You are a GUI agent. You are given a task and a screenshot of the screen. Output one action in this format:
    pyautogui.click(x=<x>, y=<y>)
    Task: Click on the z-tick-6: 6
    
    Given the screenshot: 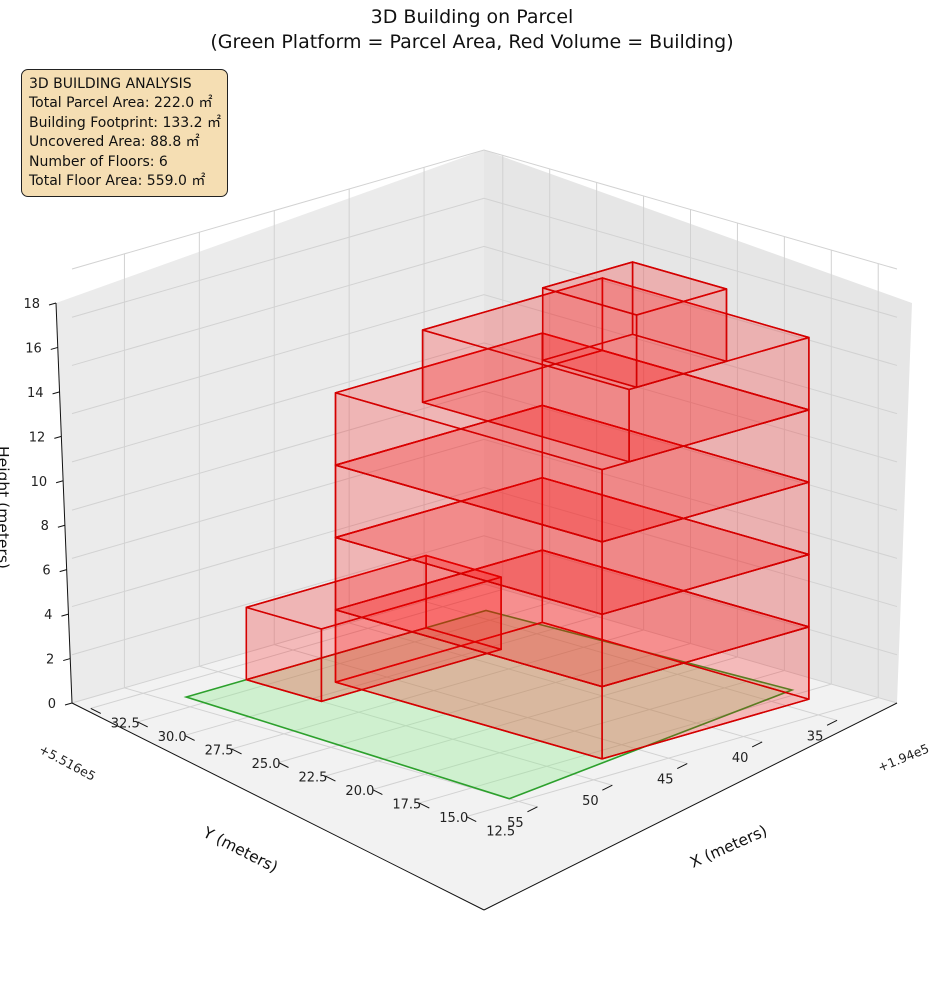 What is the action you would take?
    pyautogui.click(x=54, y=571)
    